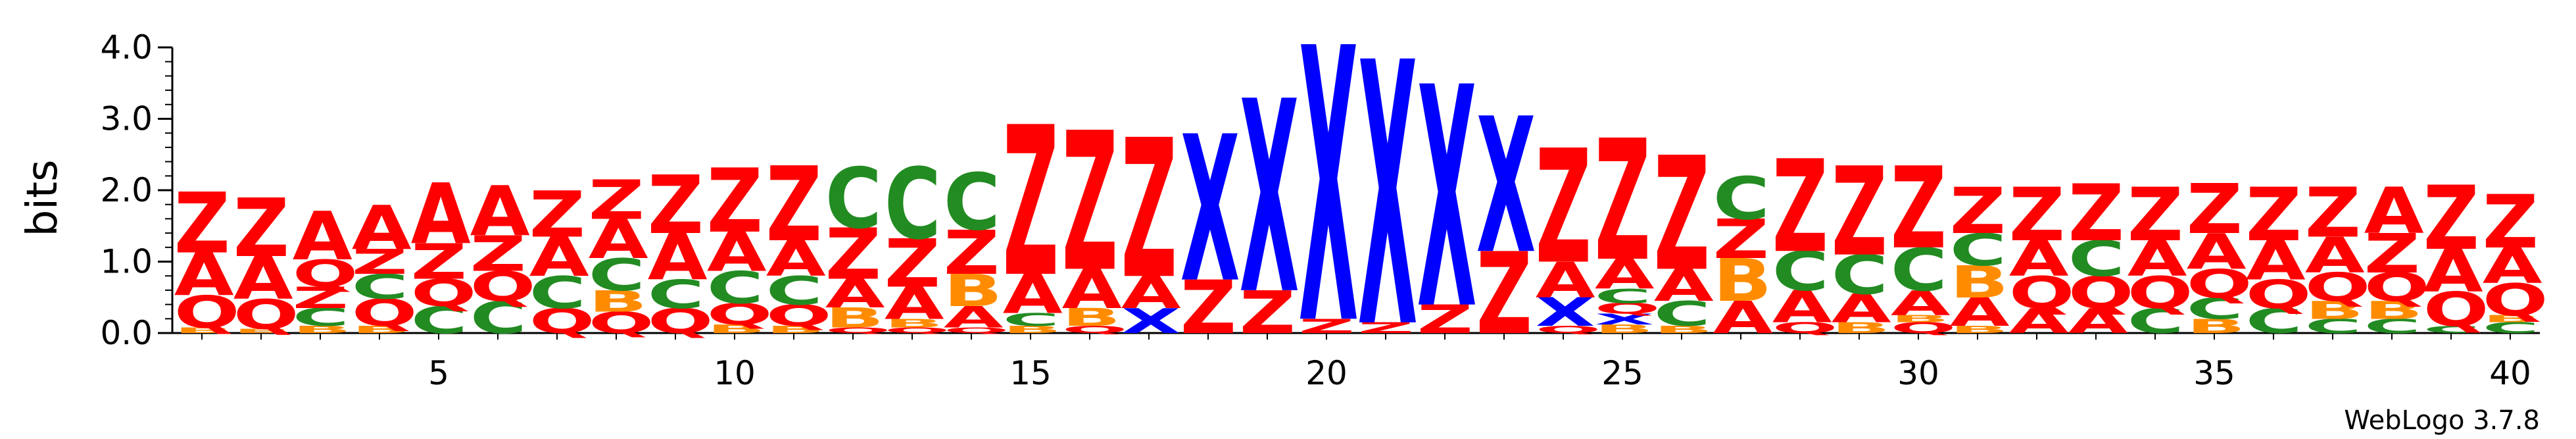 The image size is (2576, 439). Describe the element at coordinates (127, 190) in the screenshot. I see `y-tick-label: 2.0` at that location.